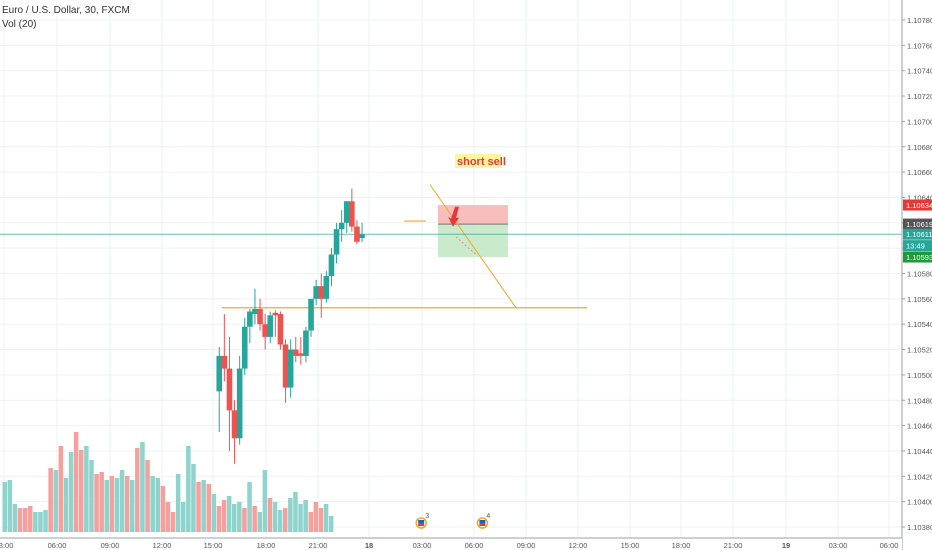 The image size is (932, 550). I want to click on price-tick-label: 1.10660, so click(919, 172).